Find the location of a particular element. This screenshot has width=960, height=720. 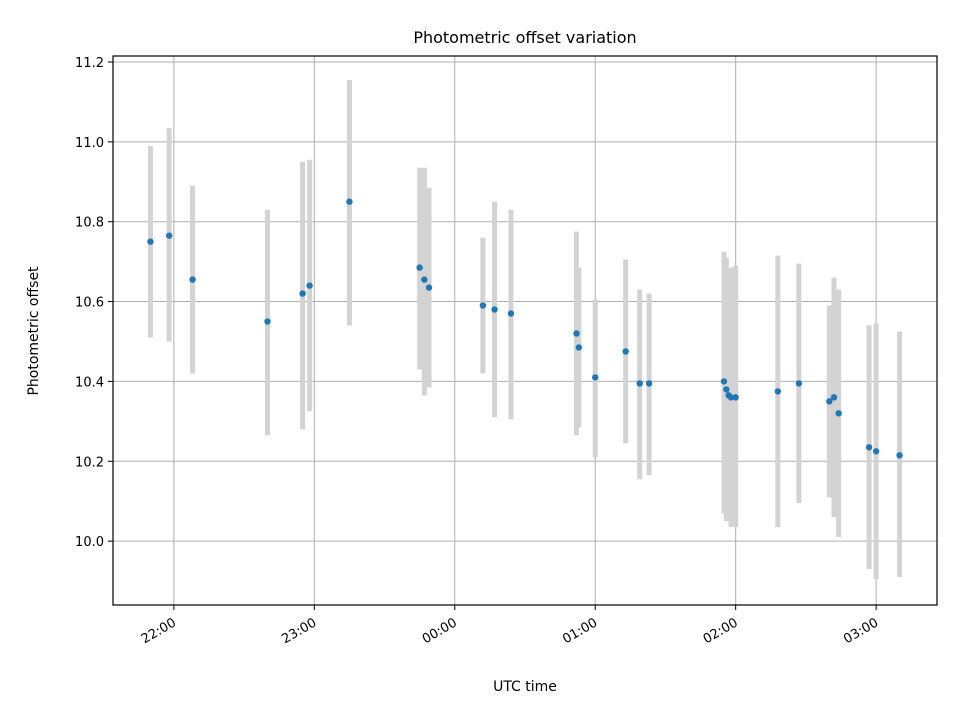

y-axis-label: Photometric offset is located at coordinates (34, 331).